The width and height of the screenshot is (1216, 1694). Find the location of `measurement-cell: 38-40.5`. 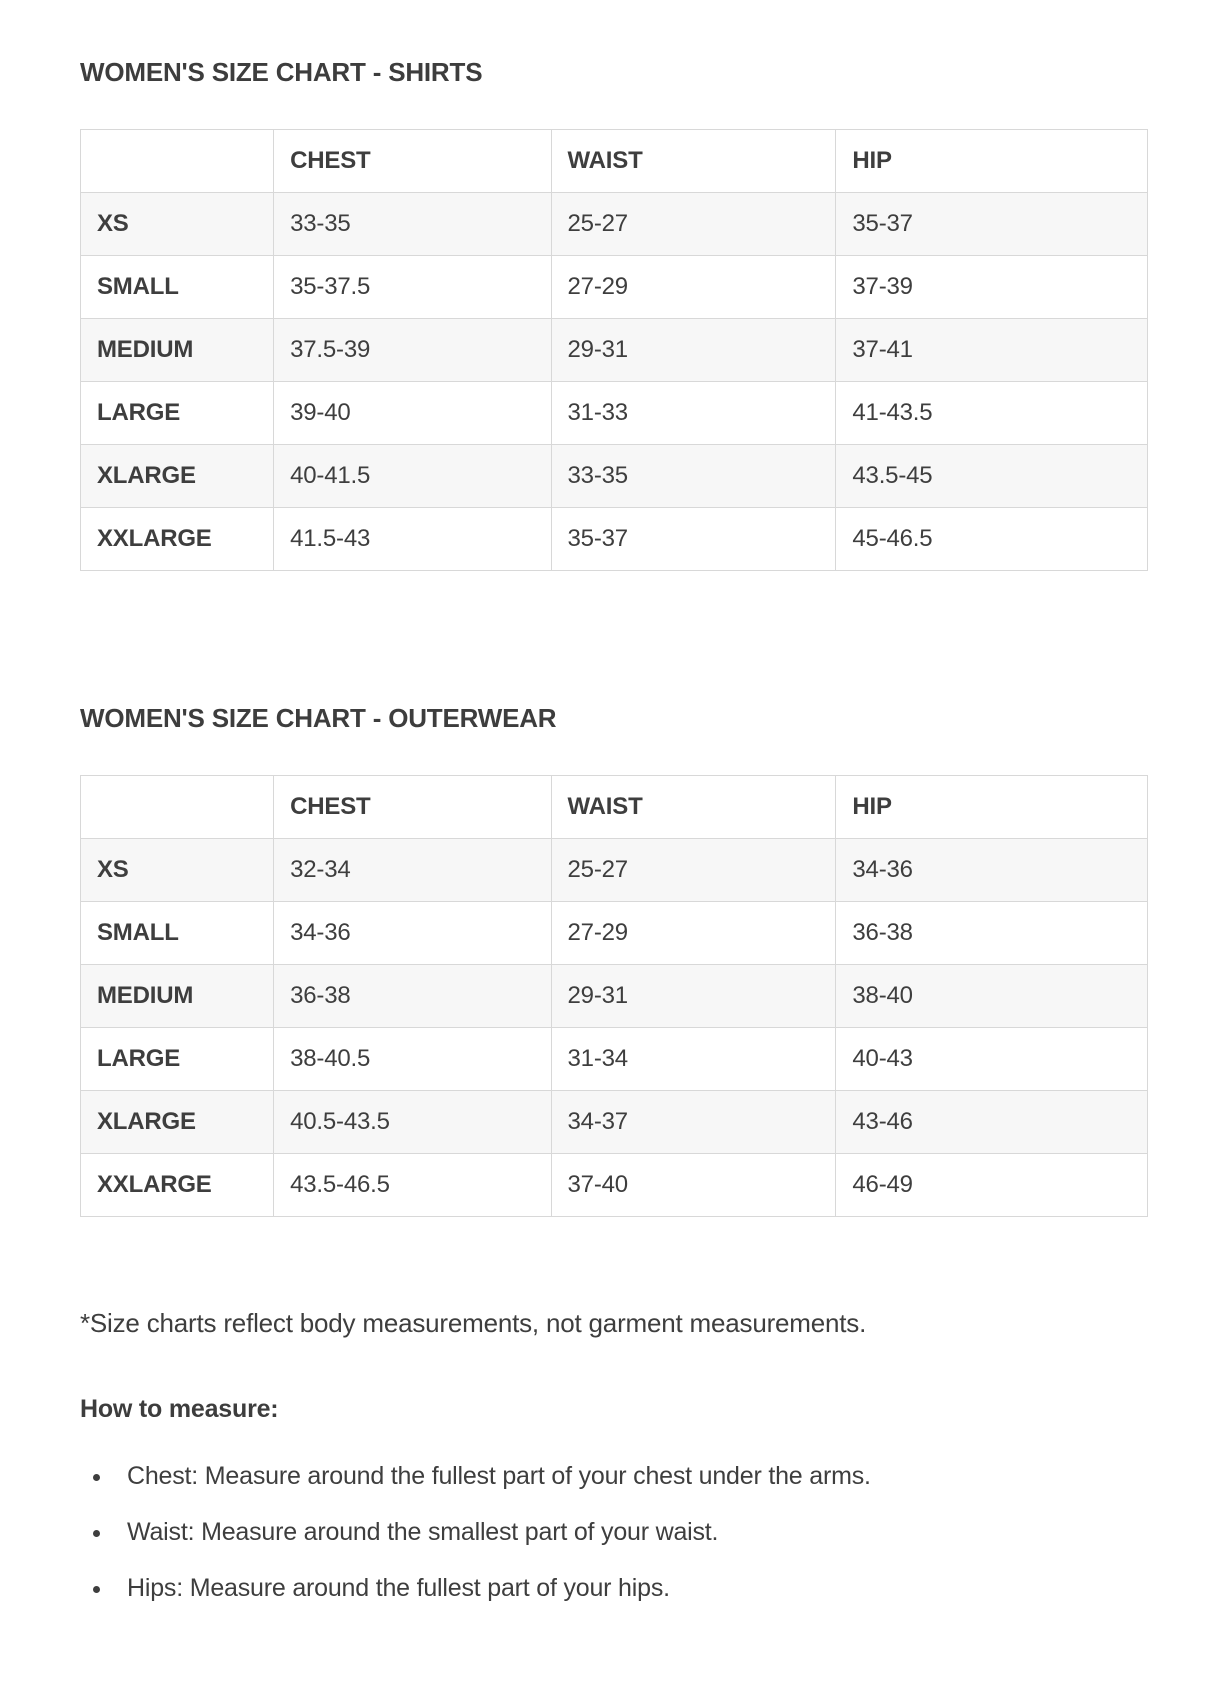

measurement-cell: 38-40.5 is located at coordinates (412, 1059).